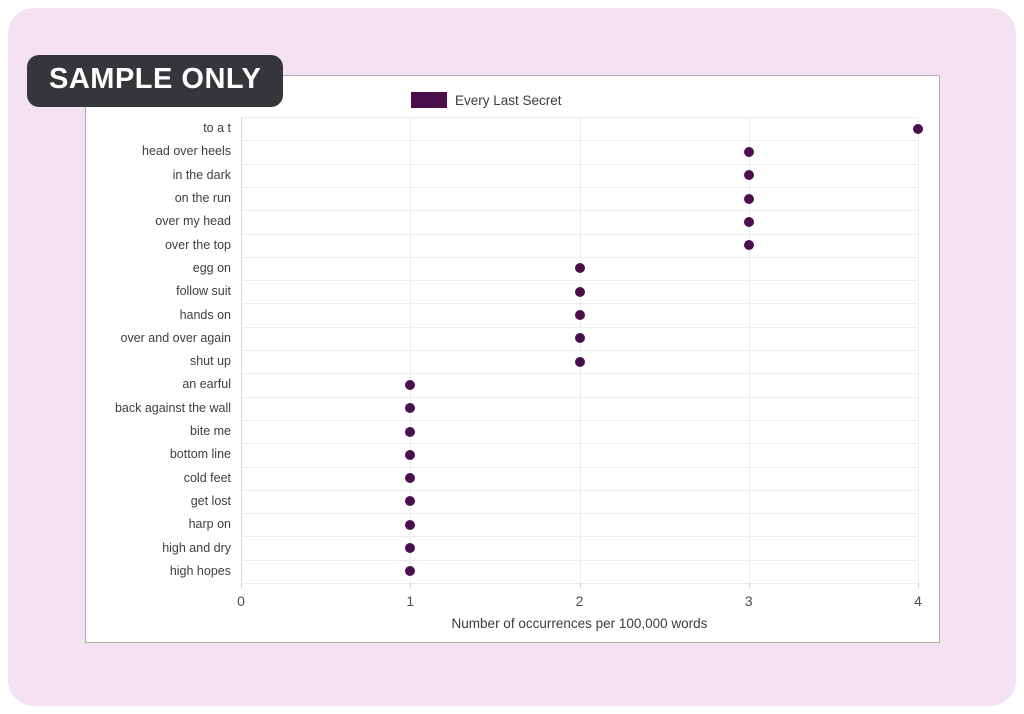 The height and width of the screenshot is (714, 1024). I want to click on y-category-label: high and dry, so click(196, 547).